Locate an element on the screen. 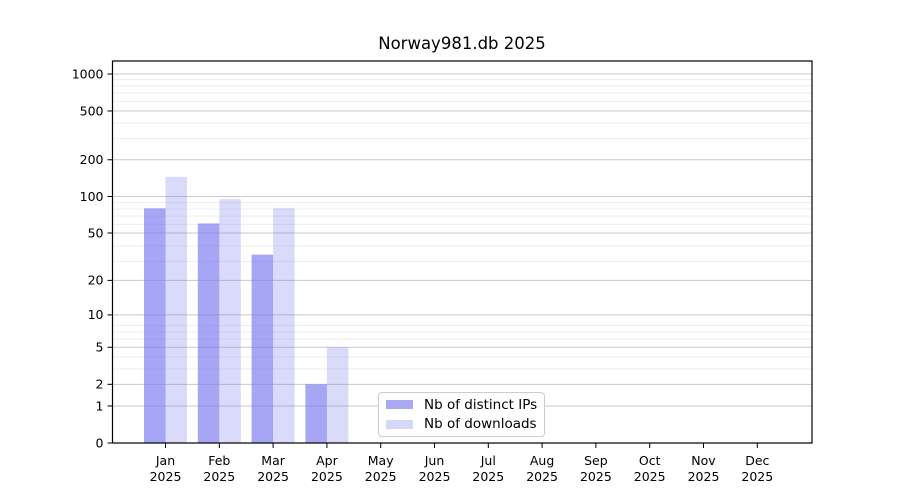  x-tick-label-month: Dec is located at coordinates (757, 460).